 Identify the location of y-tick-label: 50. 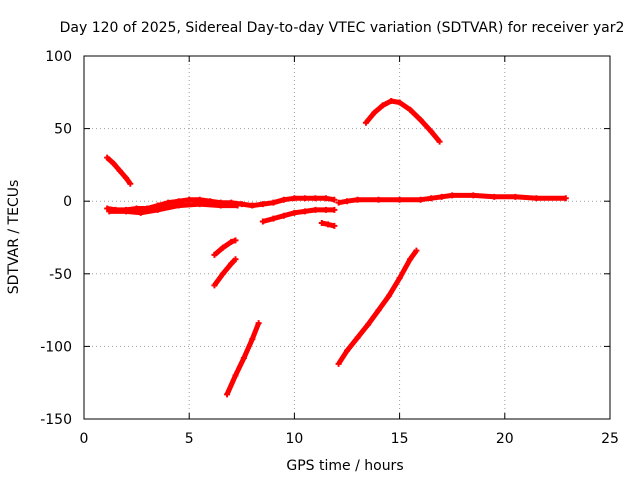
(63, 130).